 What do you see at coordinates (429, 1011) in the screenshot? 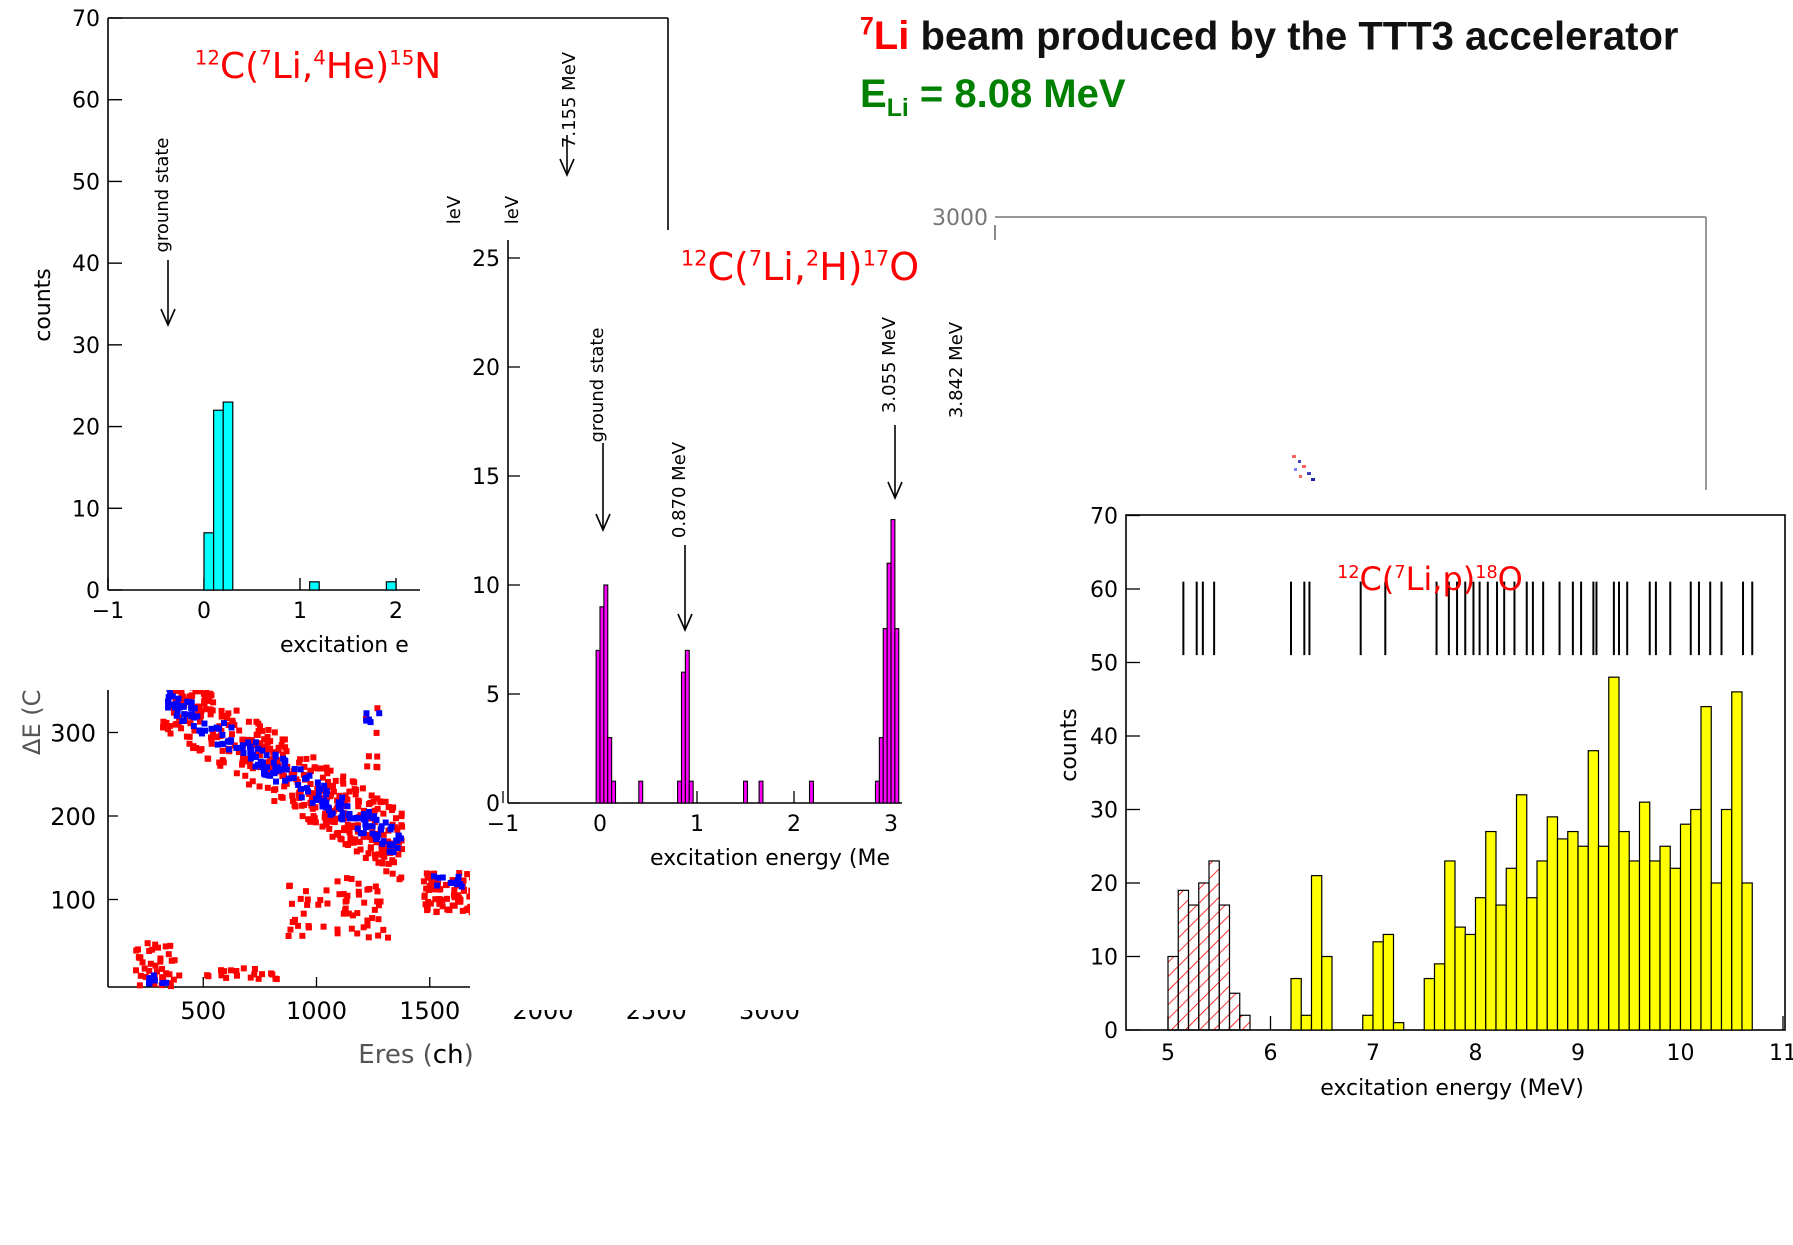
I see `scatter-x-tick-label: 1500` at bounding box center [429, 1011].